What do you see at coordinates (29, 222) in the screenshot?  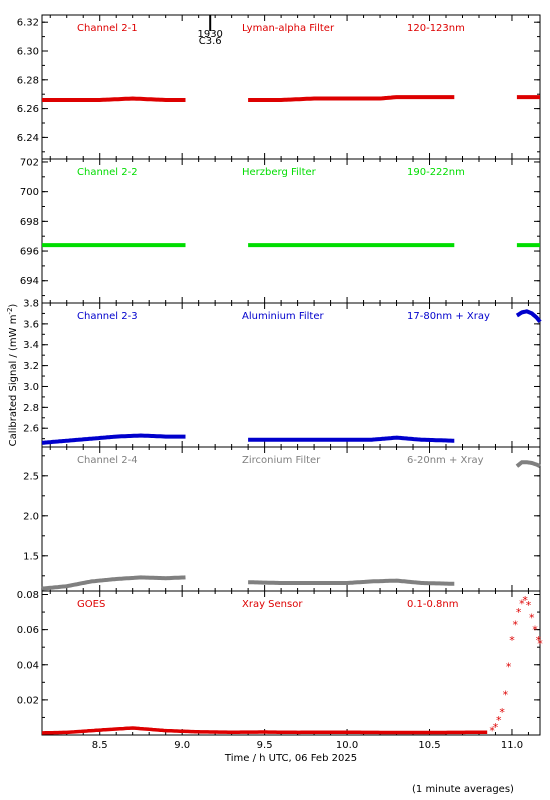 I see `panel-2-ytick-label: 698` at bounding box center [29, 222].